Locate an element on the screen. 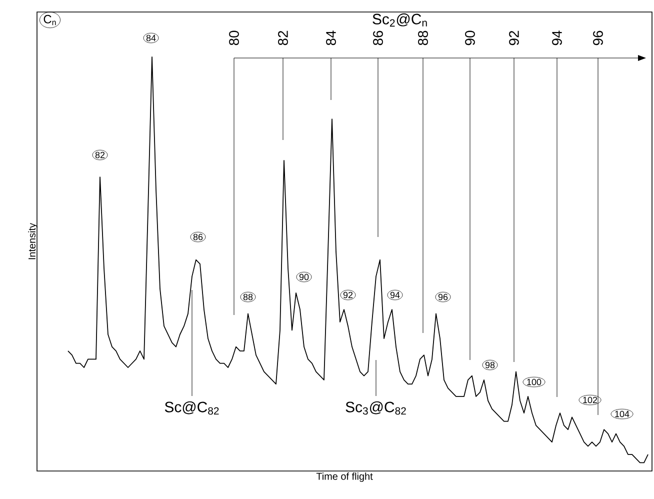 Image resolution: width=654 pixels, height=499 pixels. annotation: 102 is located at coordinates (590, 400).